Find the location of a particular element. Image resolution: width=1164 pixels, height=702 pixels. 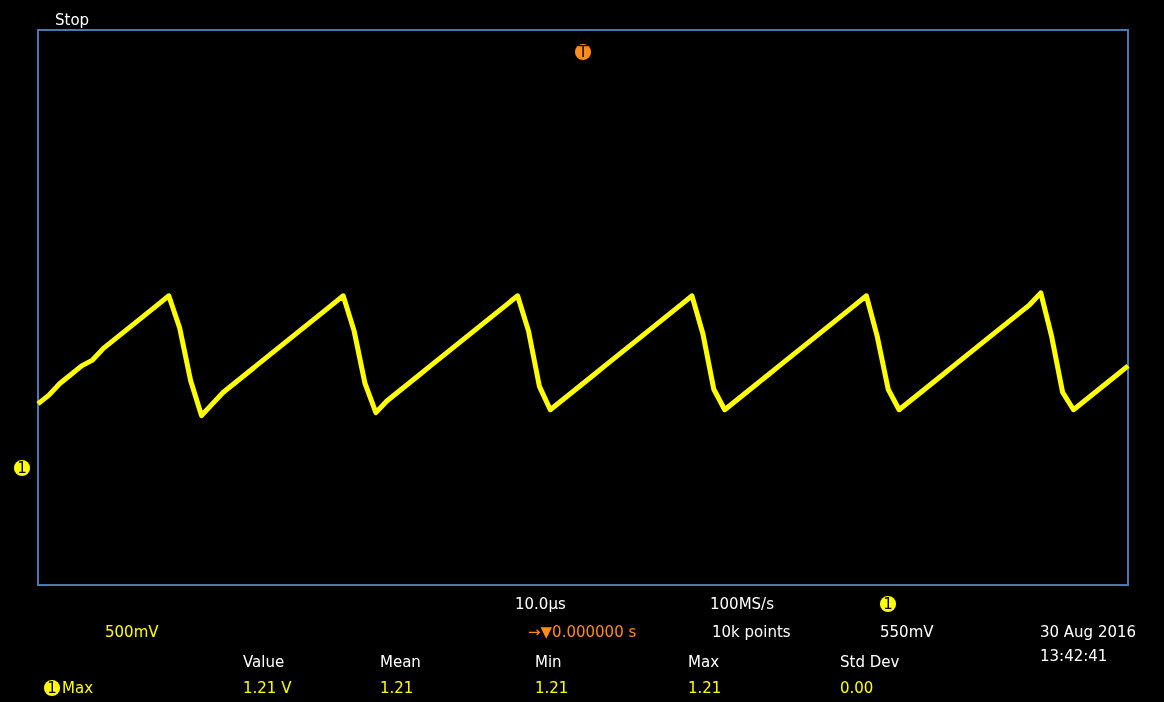

text: T is located at coordinates (583, 52).